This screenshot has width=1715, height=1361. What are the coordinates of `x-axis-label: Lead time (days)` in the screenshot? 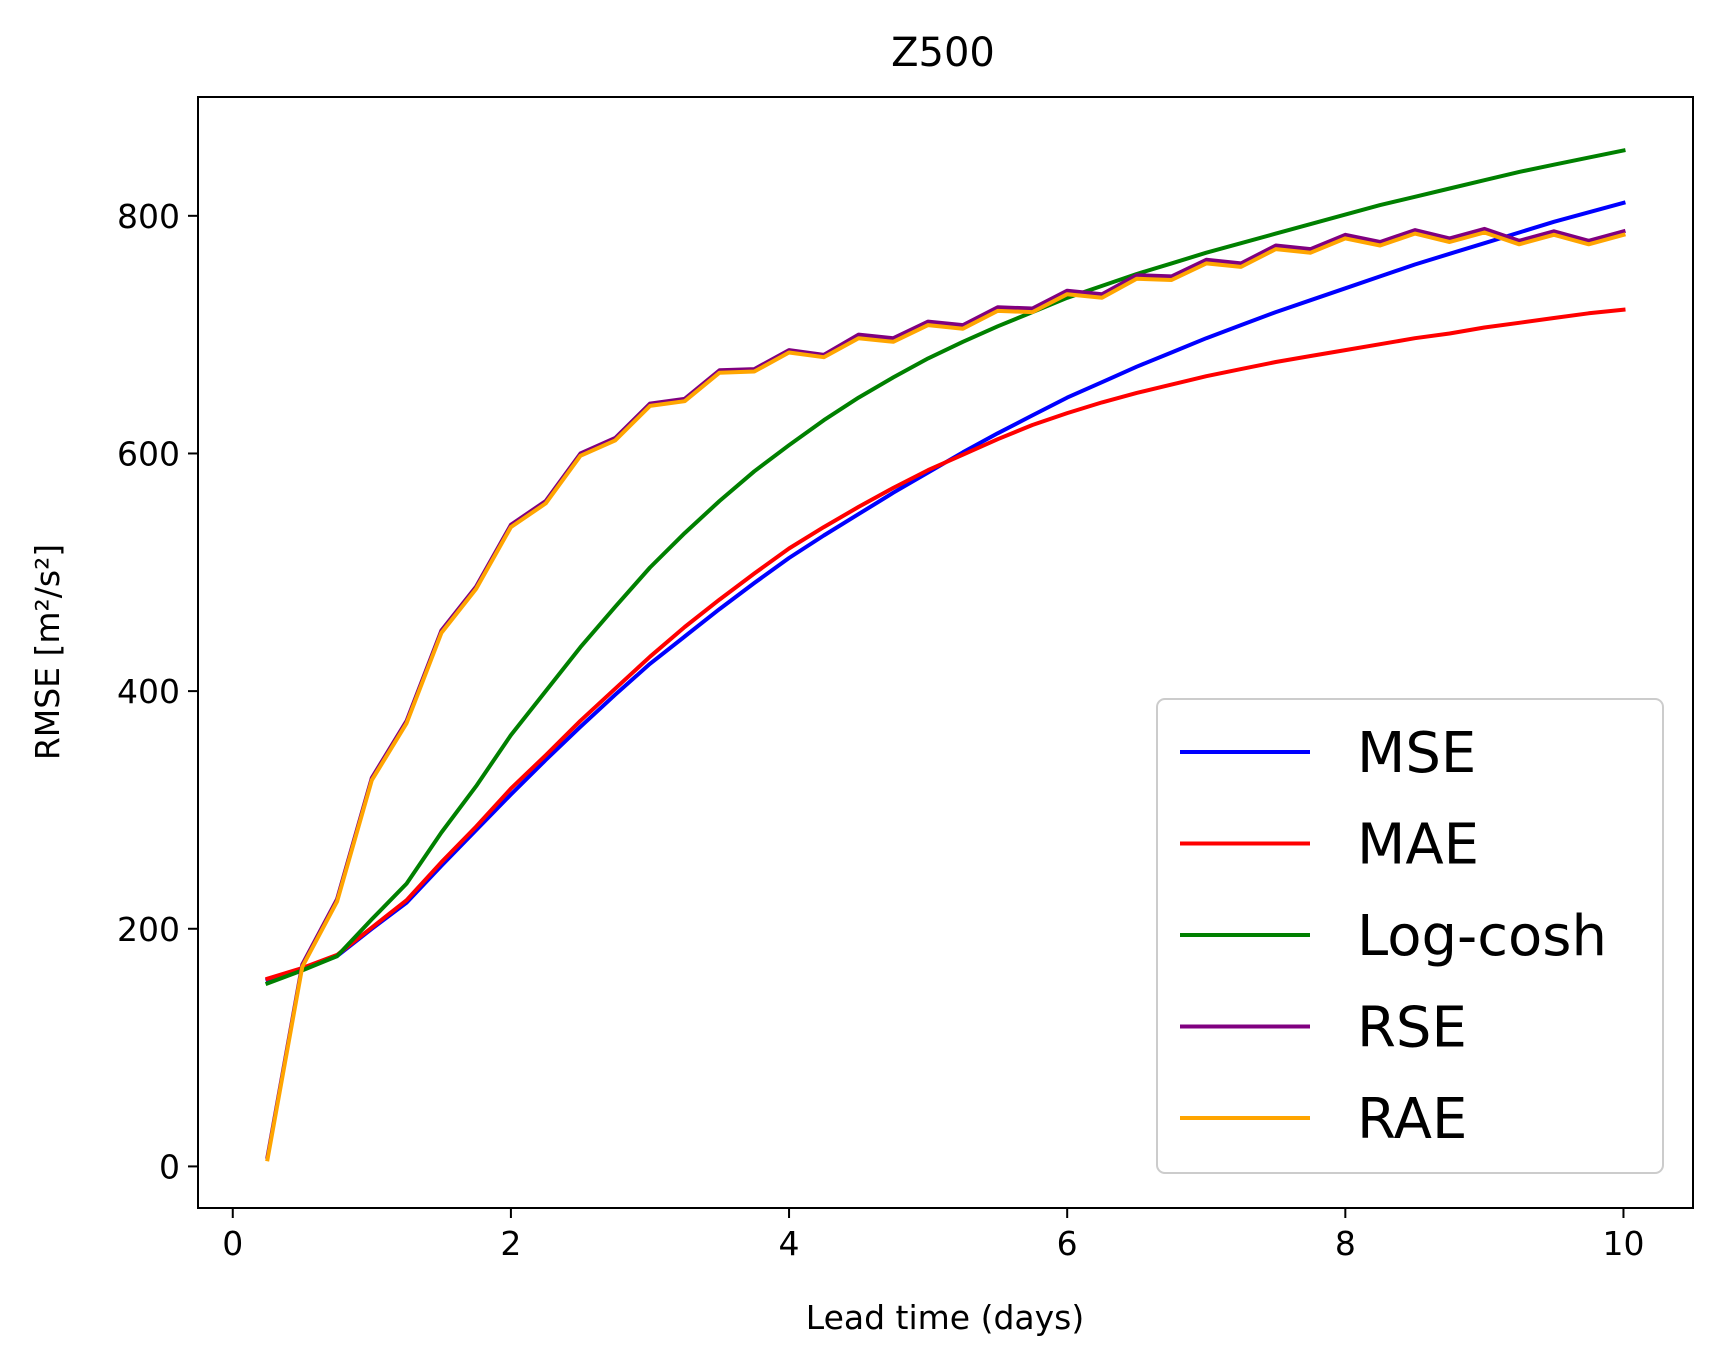 It's located at (945, 1317).